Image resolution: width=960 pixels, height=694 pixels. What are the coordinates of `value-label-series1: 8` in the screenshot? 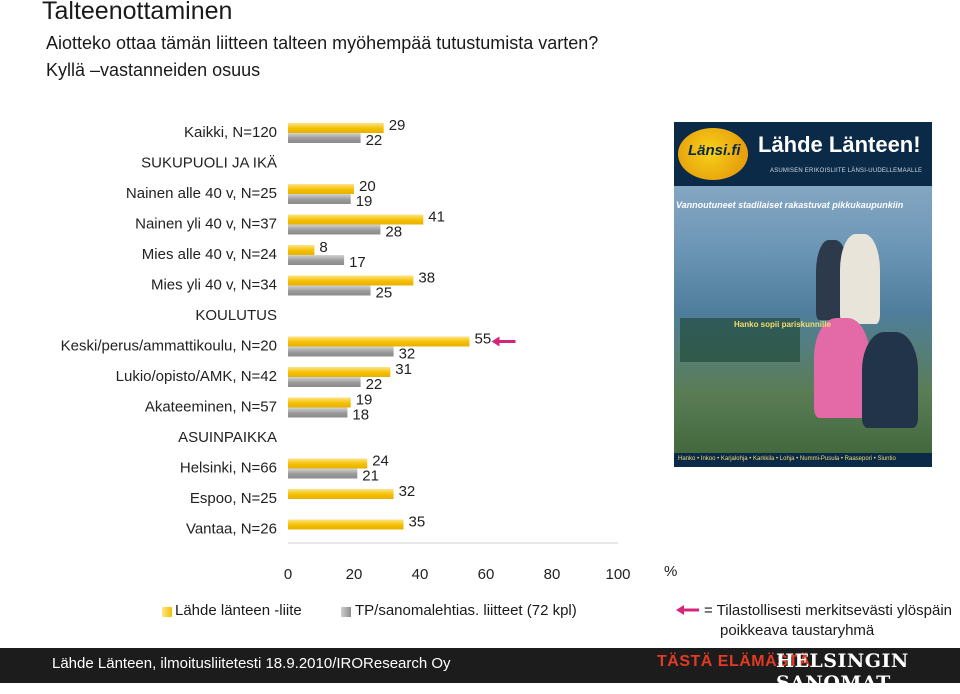 It's located at (323, 247).